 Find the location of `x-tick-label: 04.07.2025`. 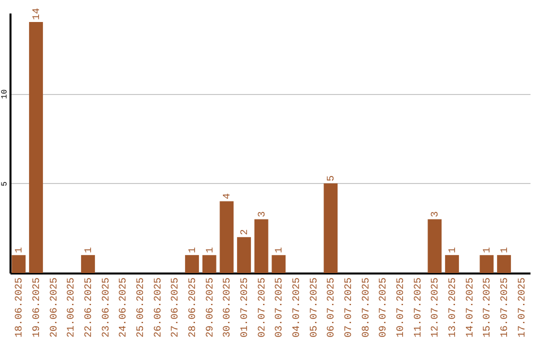

x-tick-label: 04.07.2025 is located at coordinates (297, 308).